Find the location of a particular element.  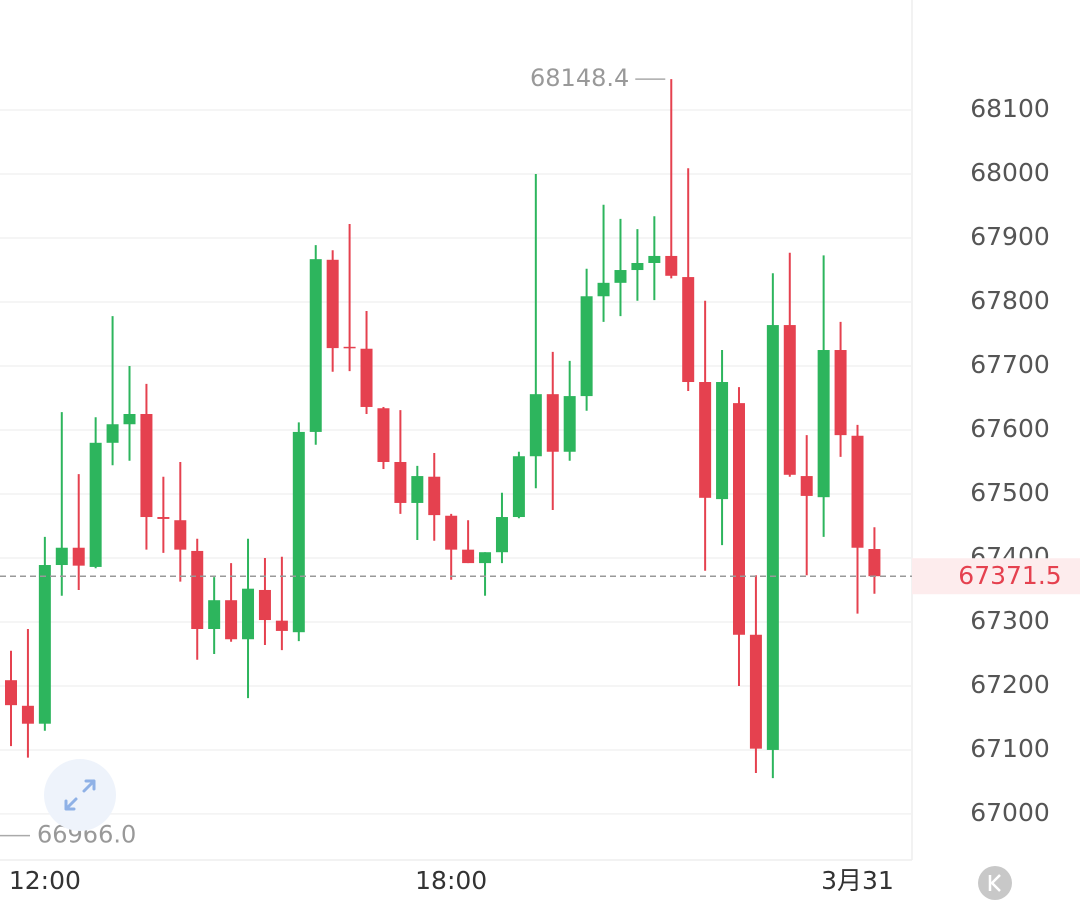

last-price-box is located at coordinates (996, 576).